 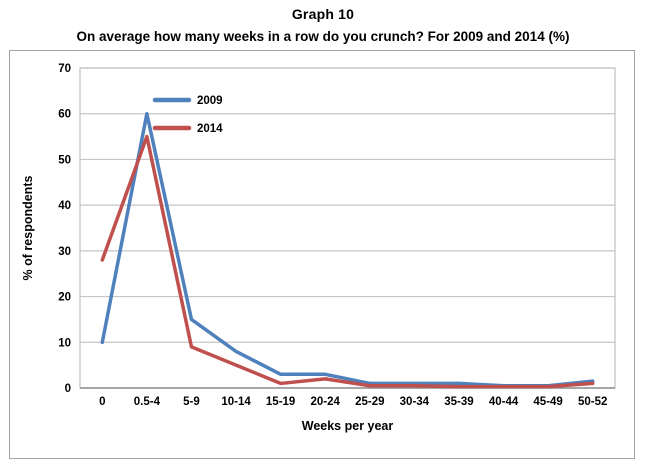 I want to click on chart-title: Graph 10, so click(x=323, y=14).